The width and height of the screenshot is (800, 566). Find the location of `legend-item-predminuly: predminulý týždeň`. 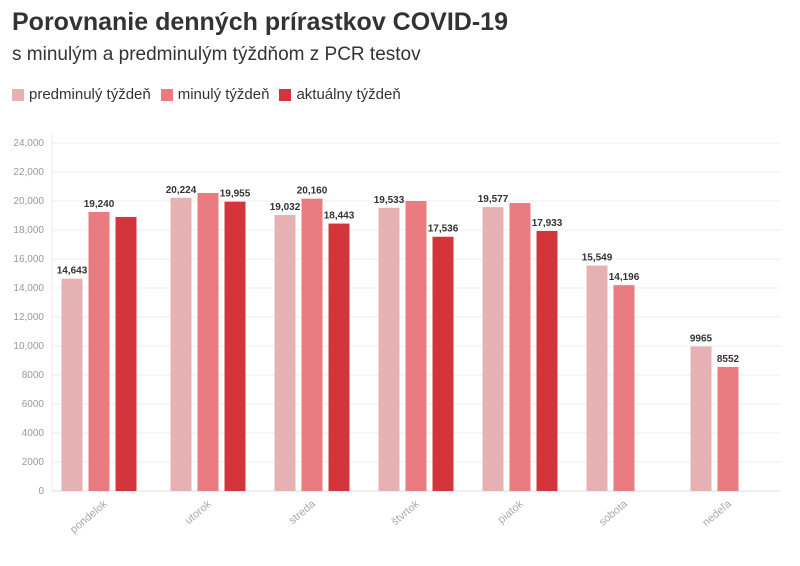

legend-item-predminuly: predminulý týždeň is located at coordinates (81, 94).